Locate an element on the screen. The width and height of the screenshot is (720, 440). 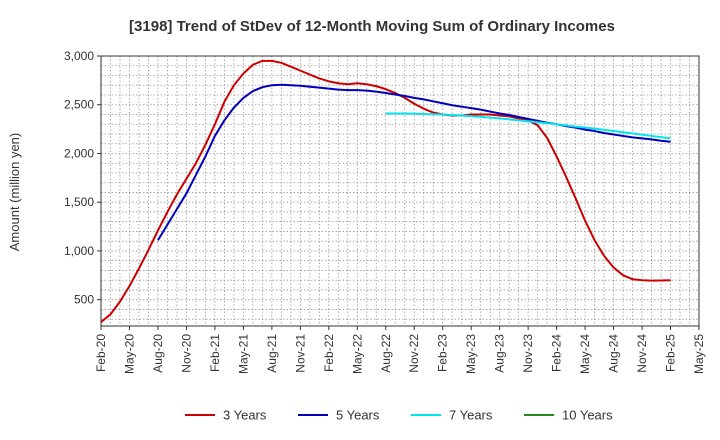
x-tick-label: May-23 is located at coordinates (471, 354).